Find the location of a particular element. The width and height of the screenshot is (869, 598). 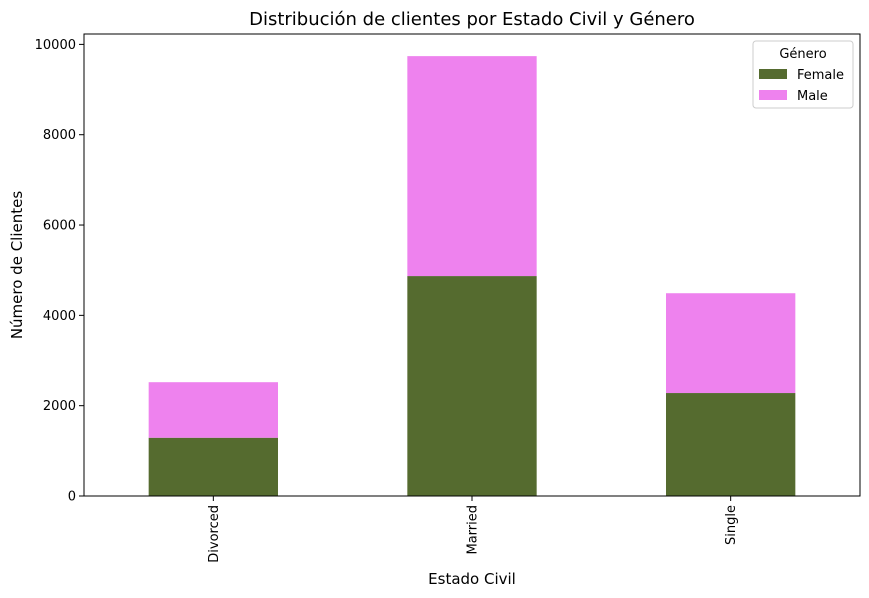

bar-female-single is located at coordinates (731, 444).